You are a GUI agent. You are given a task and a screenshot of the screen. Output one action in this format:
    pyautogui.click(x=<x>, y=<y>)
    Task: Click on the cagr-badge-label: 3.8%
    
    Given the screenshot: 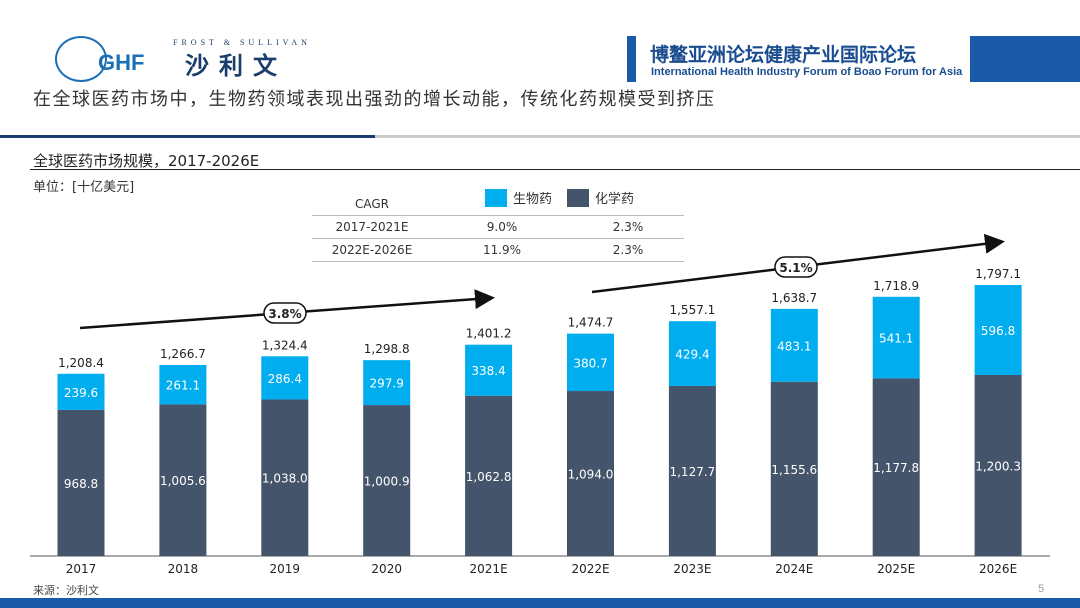 What is the action you would take?
    pyautogui.click(x=284, y=314)
    